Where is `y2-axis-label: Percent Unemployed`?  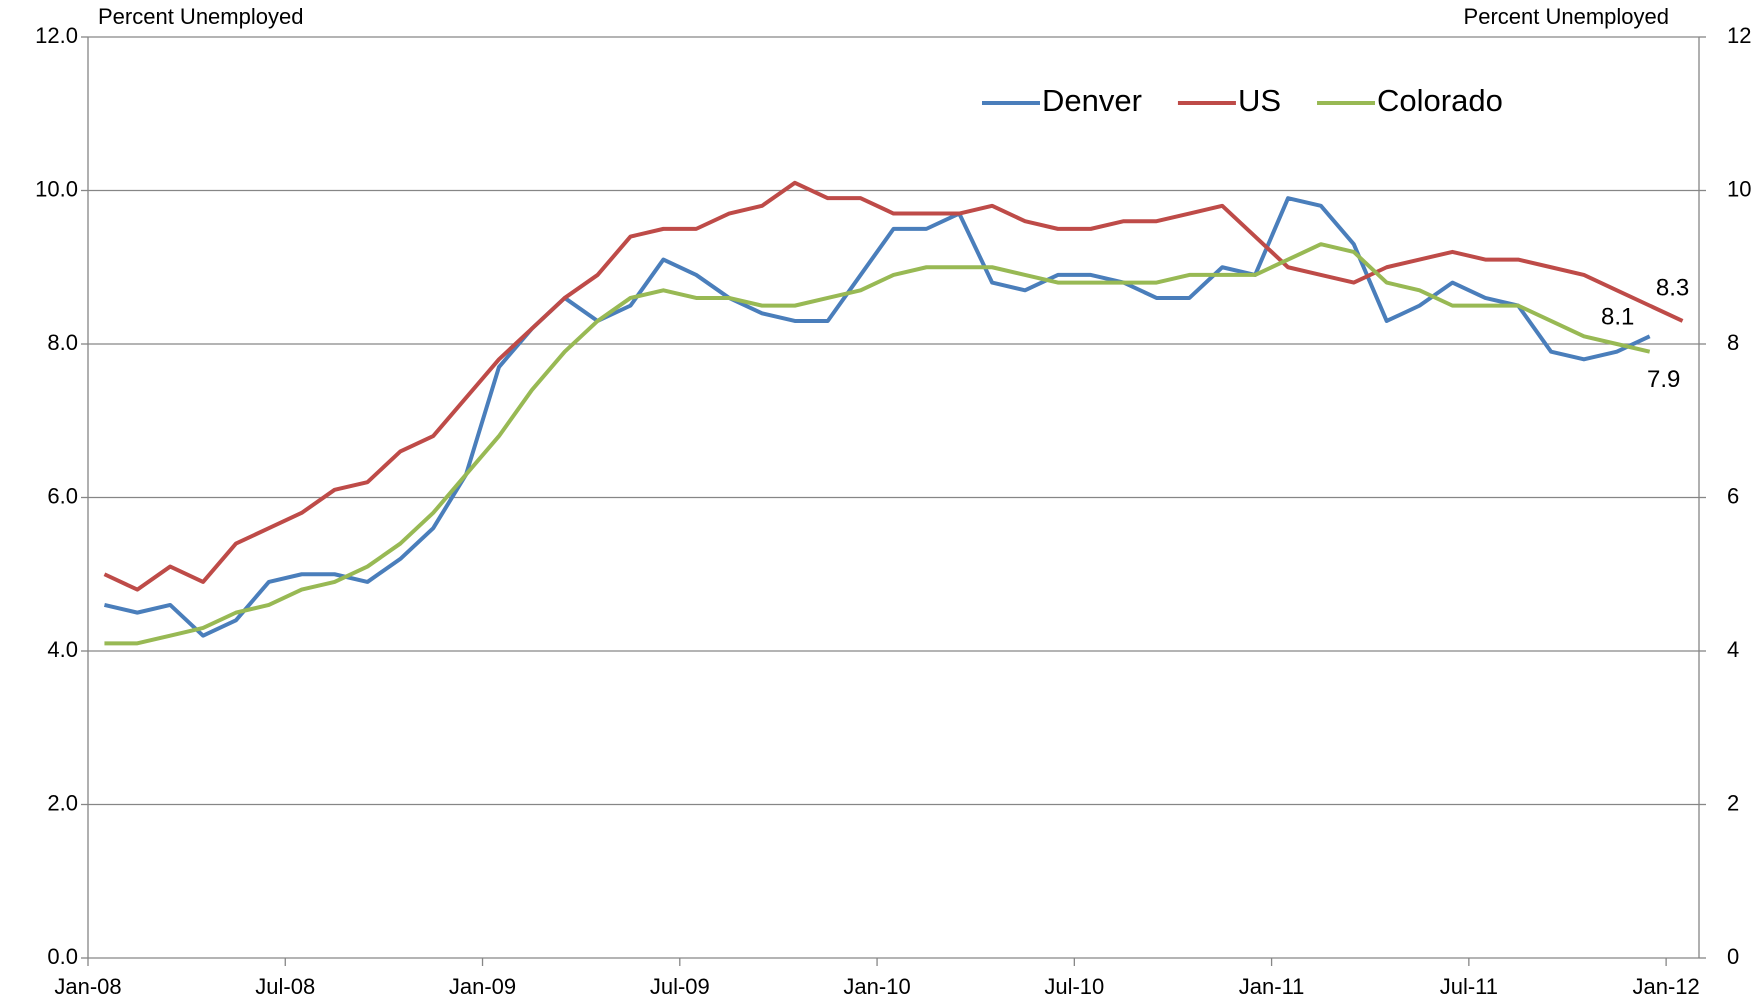
y2-axis-label: Percent Unemployed is located at coordinates (1566, 16).